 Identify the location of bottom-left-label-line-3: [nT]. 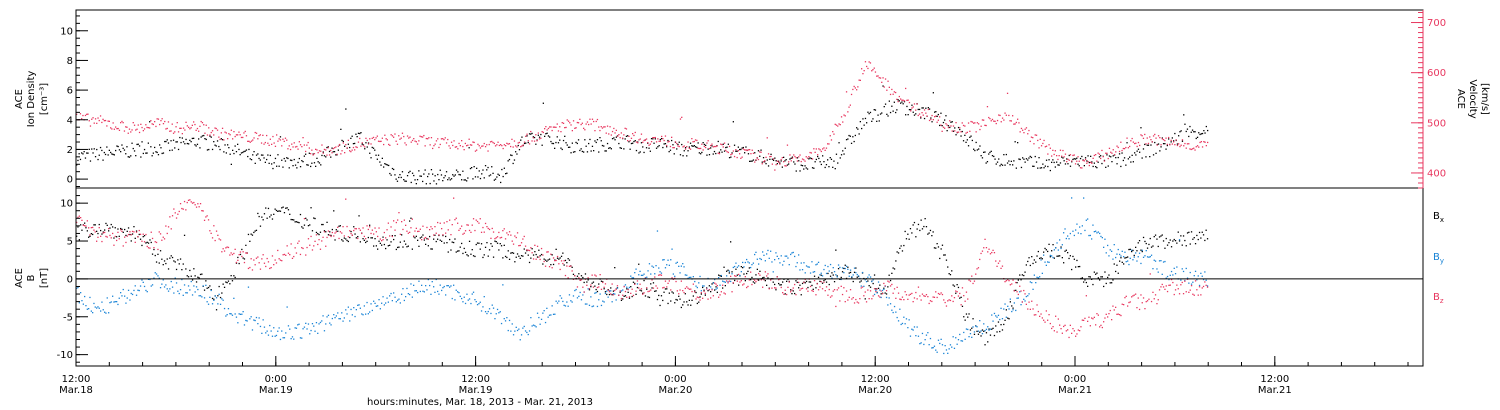
(44, 278).